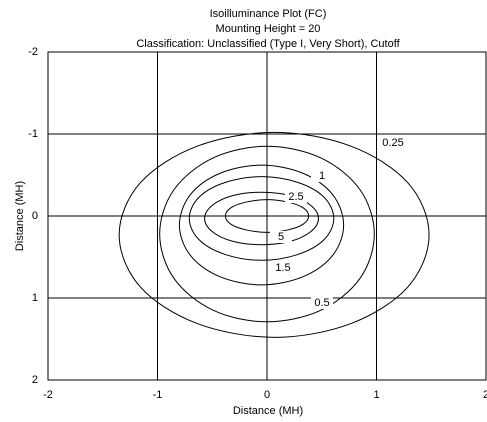 The height and width of the screenshot is (422, 487). I want to click on contour-label: 2.5, so click(295, 197).